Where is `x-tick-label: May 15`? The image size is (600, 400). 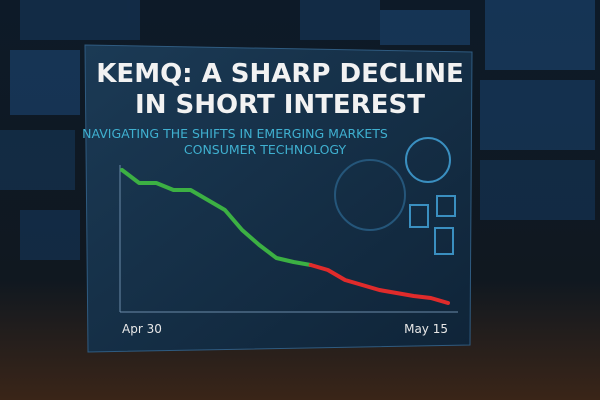
x-tick-label: May 15 is located at coordinates (426, 329).